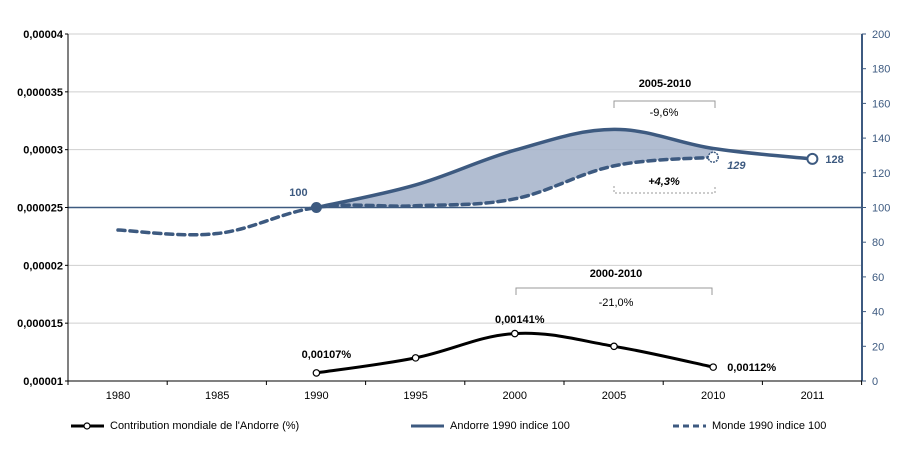 Image resolution: width=914 pixels, height=452 pixels. What do you see at coordinates (878, 347) in the screenshot?
I see `y-right-tick-label: 20` at bounding box center [878, 347].